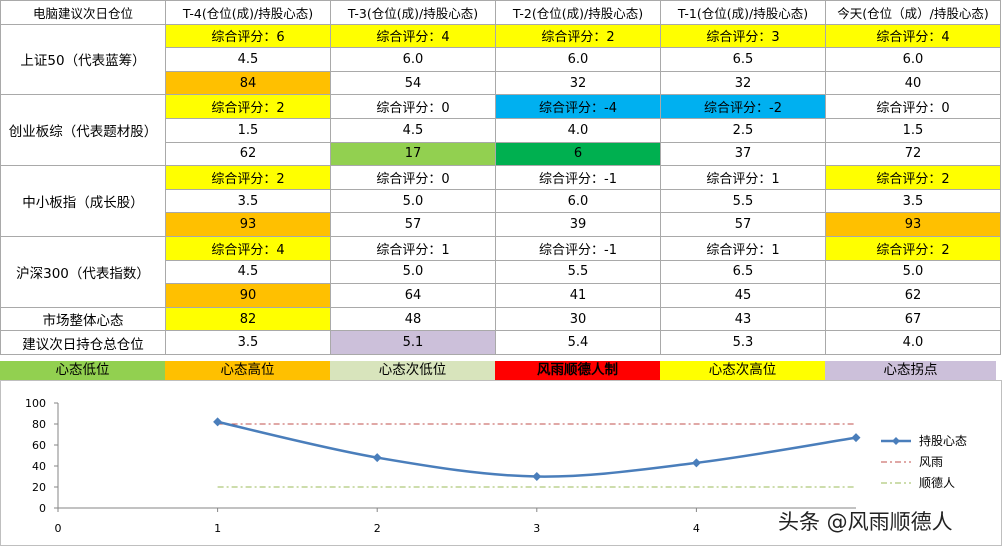 The image size is (1004, 547). I want to click on sentiment-cell: 17, so click(413, 154).